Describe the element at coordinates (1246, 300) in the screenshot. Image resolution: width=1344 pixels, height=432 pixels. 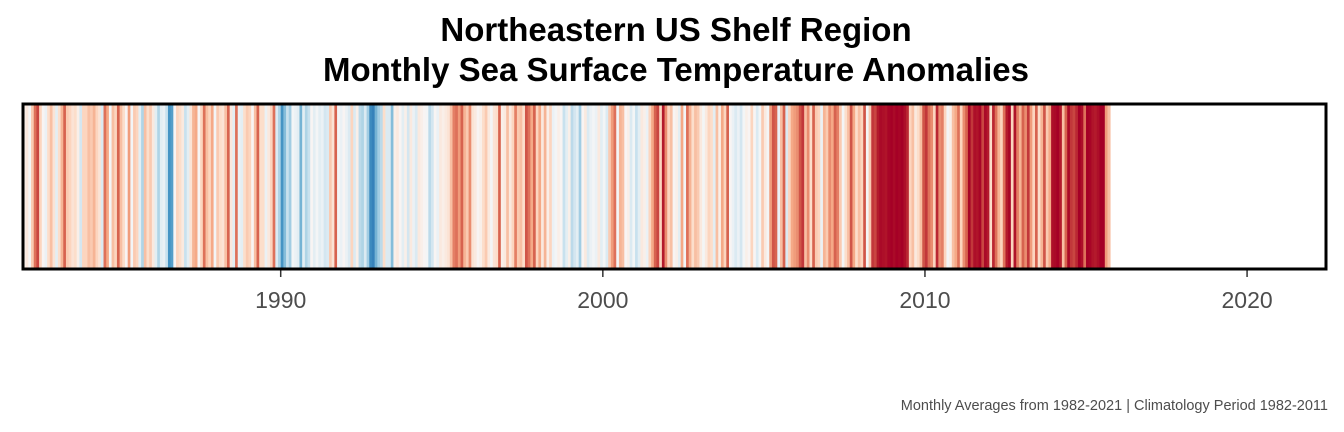
I see `x-tick-label: 2020` at that location.